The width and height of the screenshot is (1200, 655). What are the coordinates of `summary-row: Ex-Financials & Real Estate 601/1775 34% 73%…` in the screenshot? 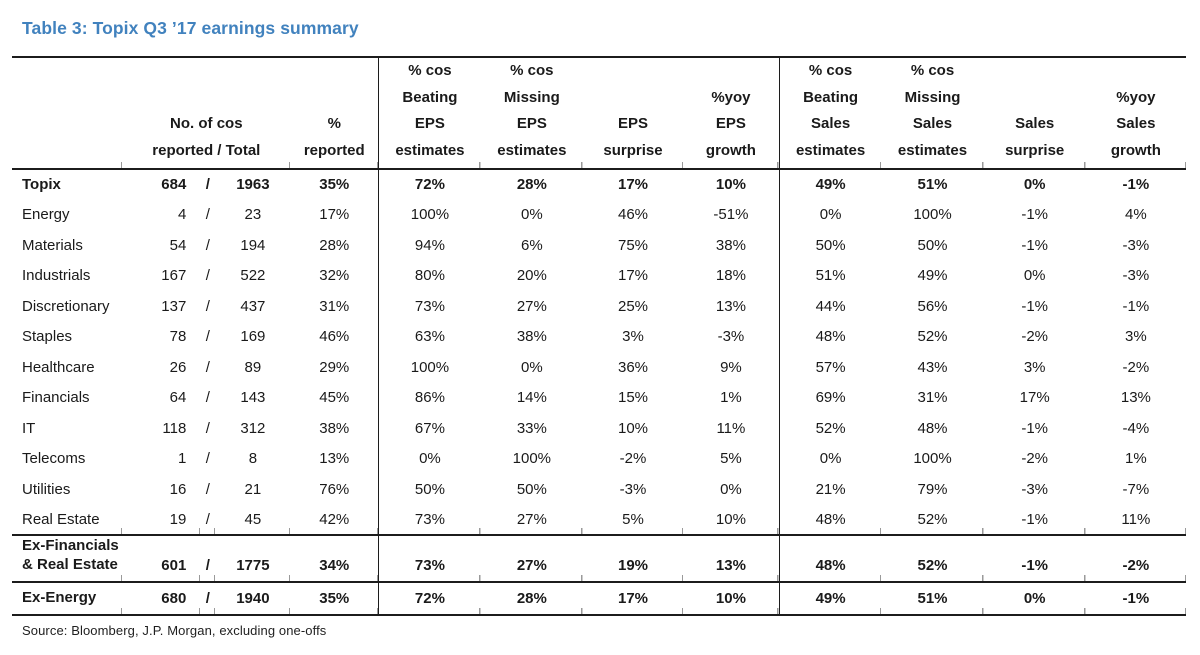 It's located at (599, 559).